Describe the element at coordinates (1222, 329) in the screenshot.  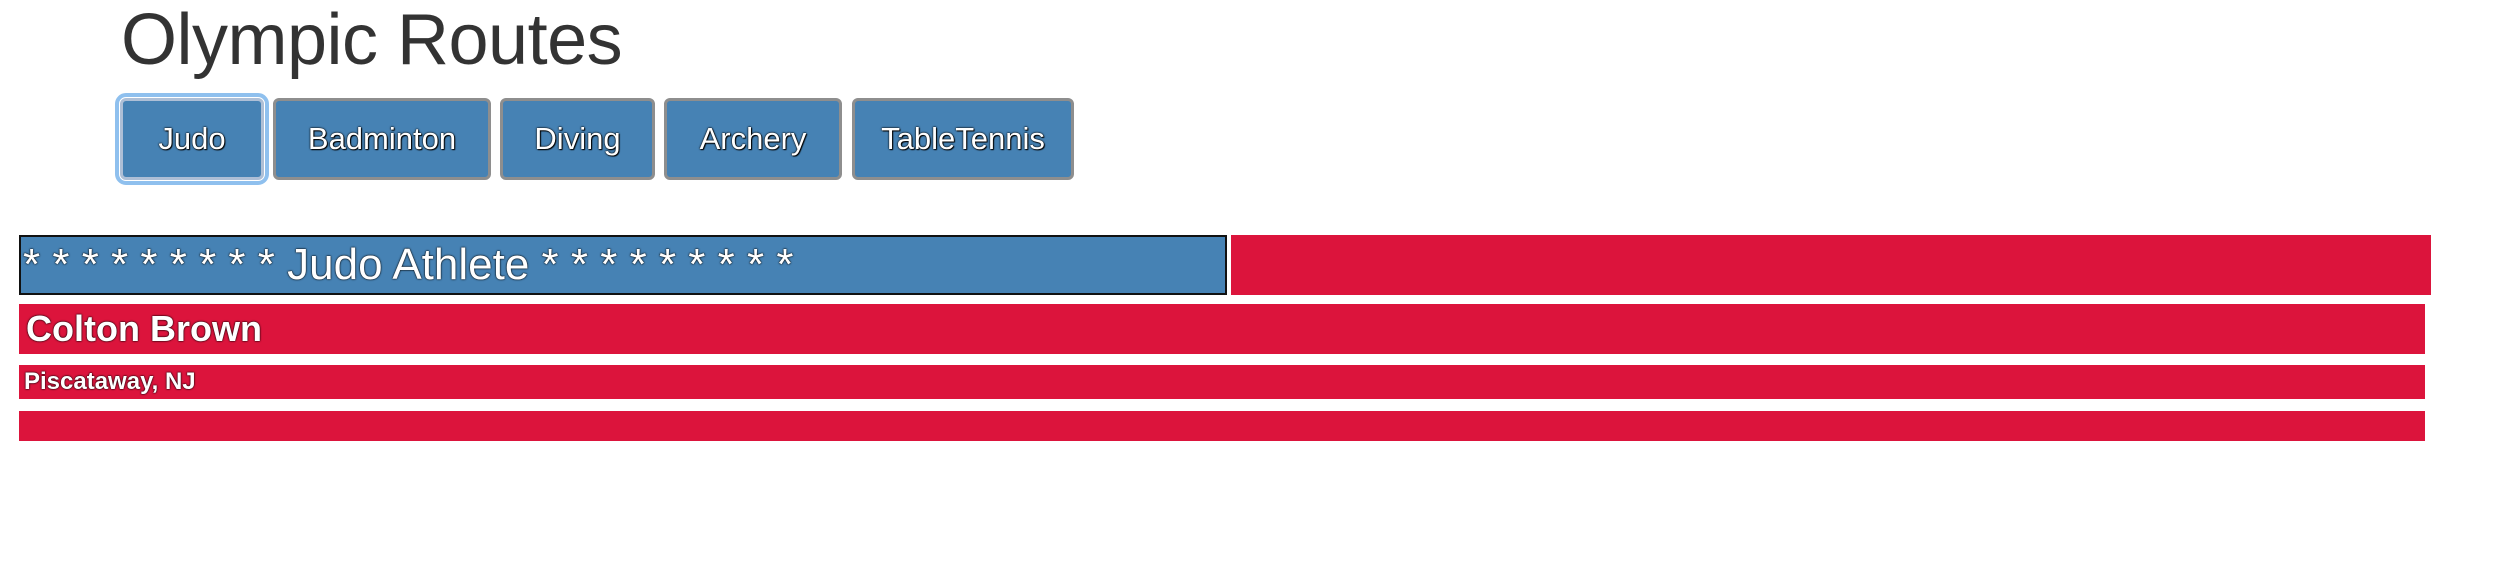
I see `athlete-name: Colton Brown` at that location.